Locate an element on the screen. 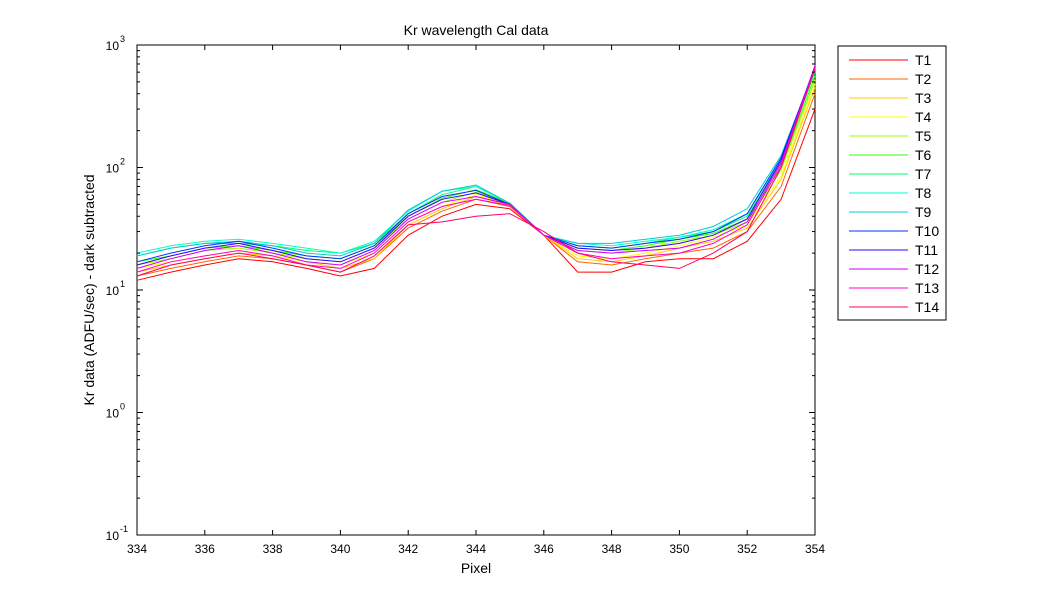  legend-label-T4: T4 is located at coordinates (923, 117).